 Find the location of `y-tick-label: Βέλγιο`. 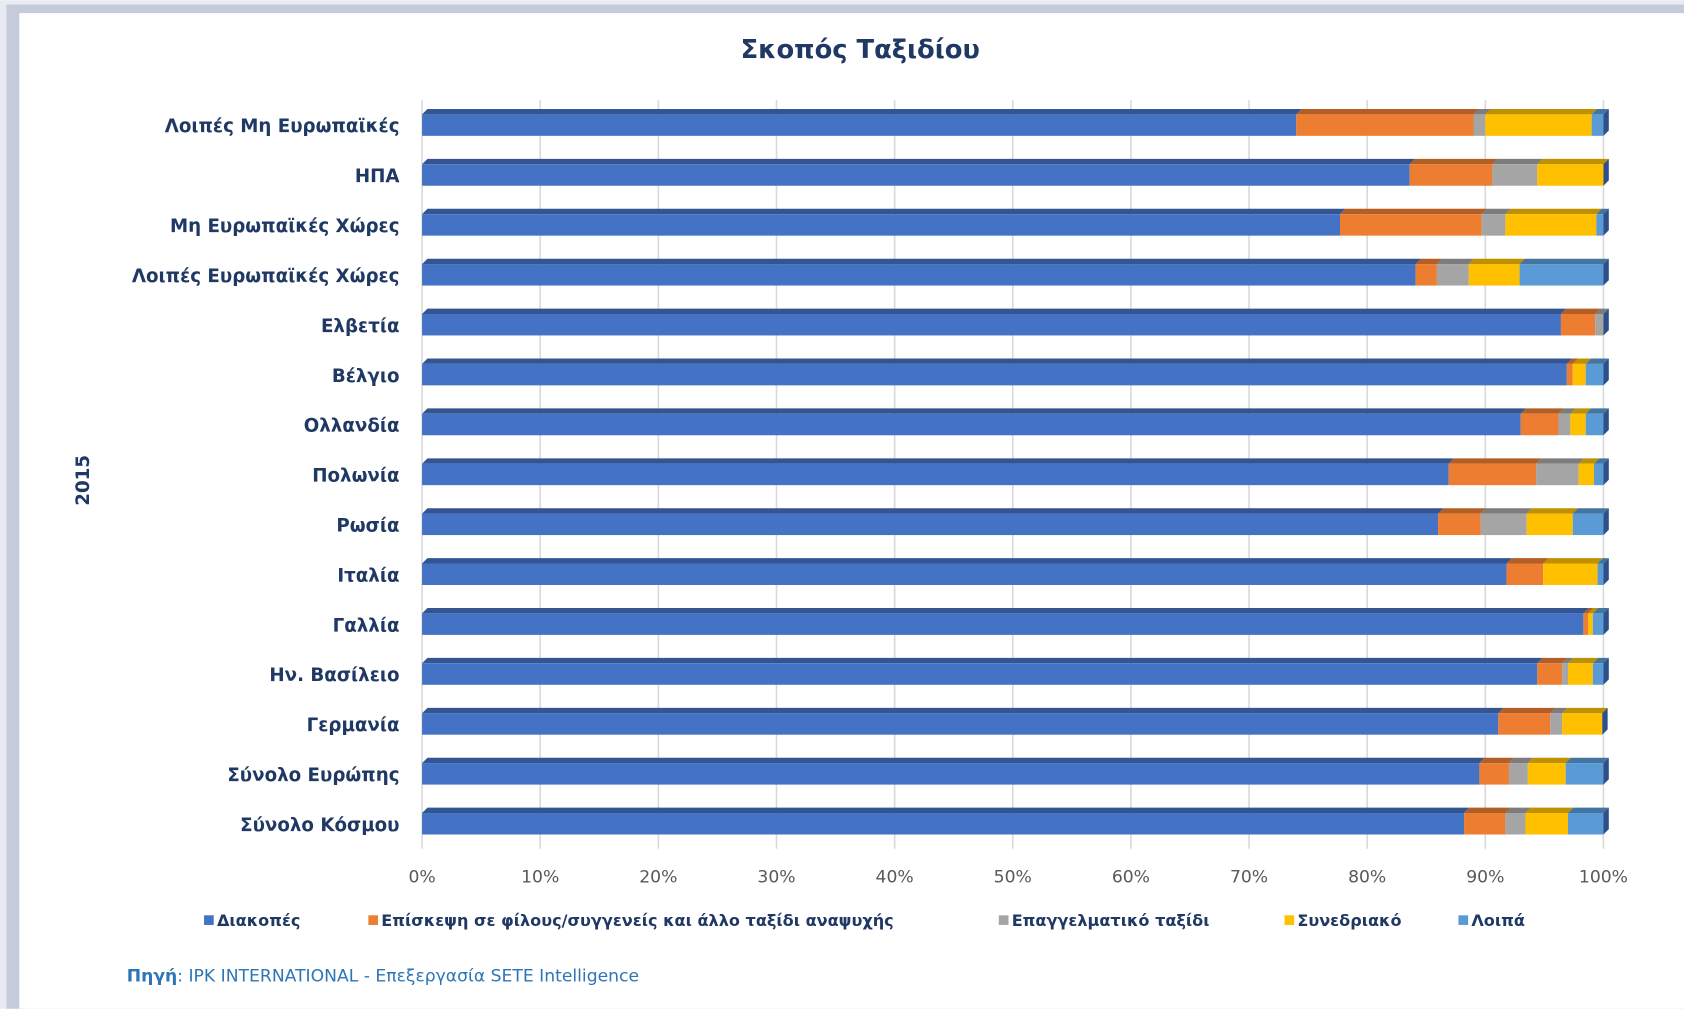

y-tick-label: Βέλγιο is located at coordinates (366, 376).